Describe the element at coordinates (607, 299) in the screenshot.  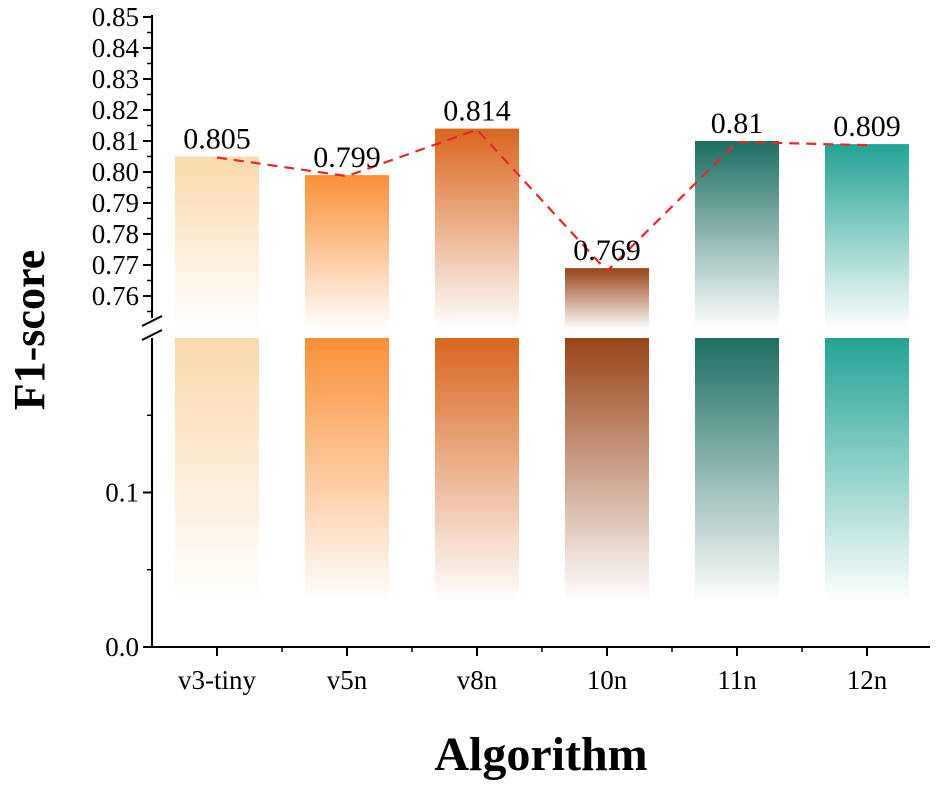
I see `bar-upper-10n` at that location.